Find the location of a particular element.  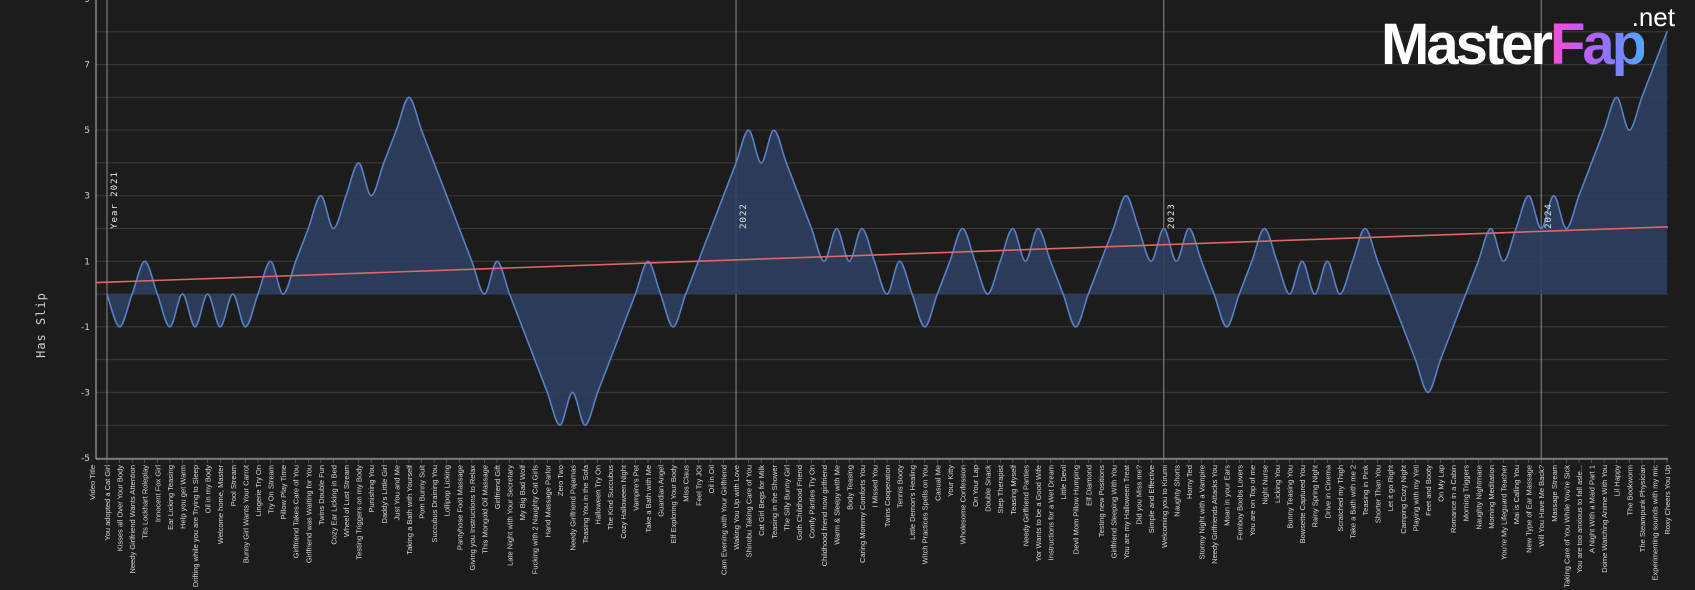

x-tick-label: On My Lap is located at coordinates (1441, 483).